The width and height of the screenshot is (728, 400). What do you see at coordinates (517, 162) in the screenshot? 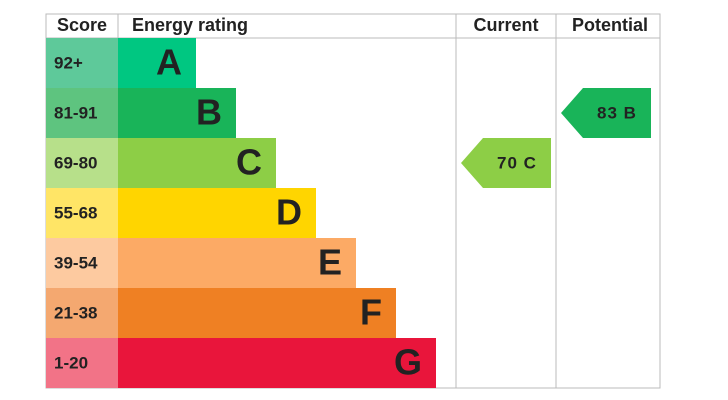
I see `current-label: 70 C` at bounding box center [517, 162].